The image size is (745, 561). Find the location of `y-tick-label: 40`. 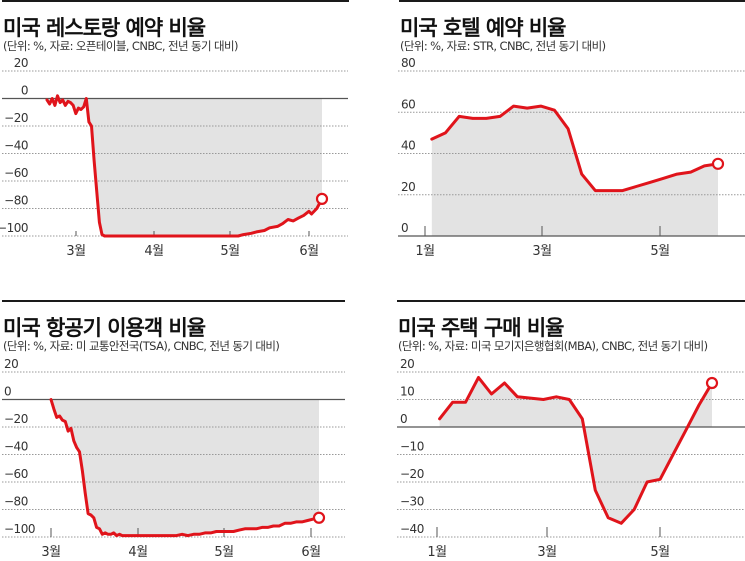

y-tick-label: 40 is located at coordinates (408, 146).